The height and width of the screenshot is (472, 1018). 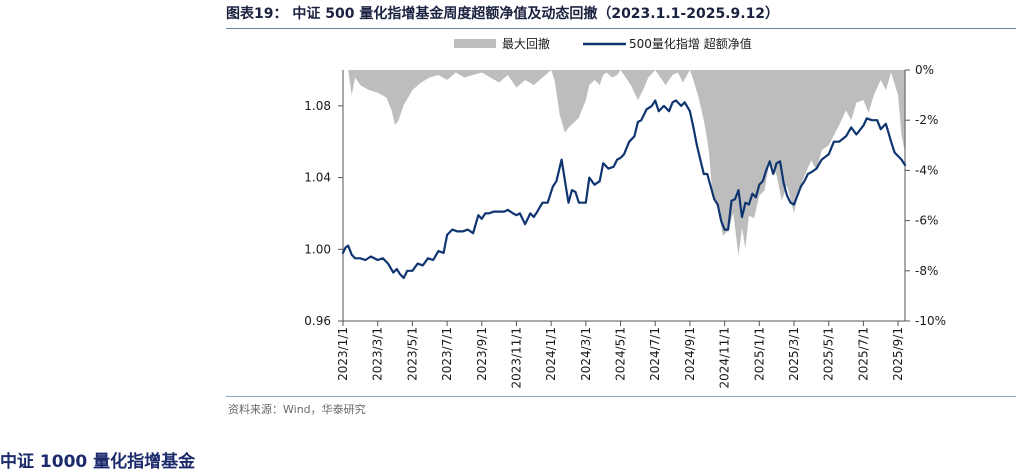 What do you see at coordinates (317, 249) in the screenshot?
I see `left-y-tick-label: 1.00` at bounding box center [317, 249].